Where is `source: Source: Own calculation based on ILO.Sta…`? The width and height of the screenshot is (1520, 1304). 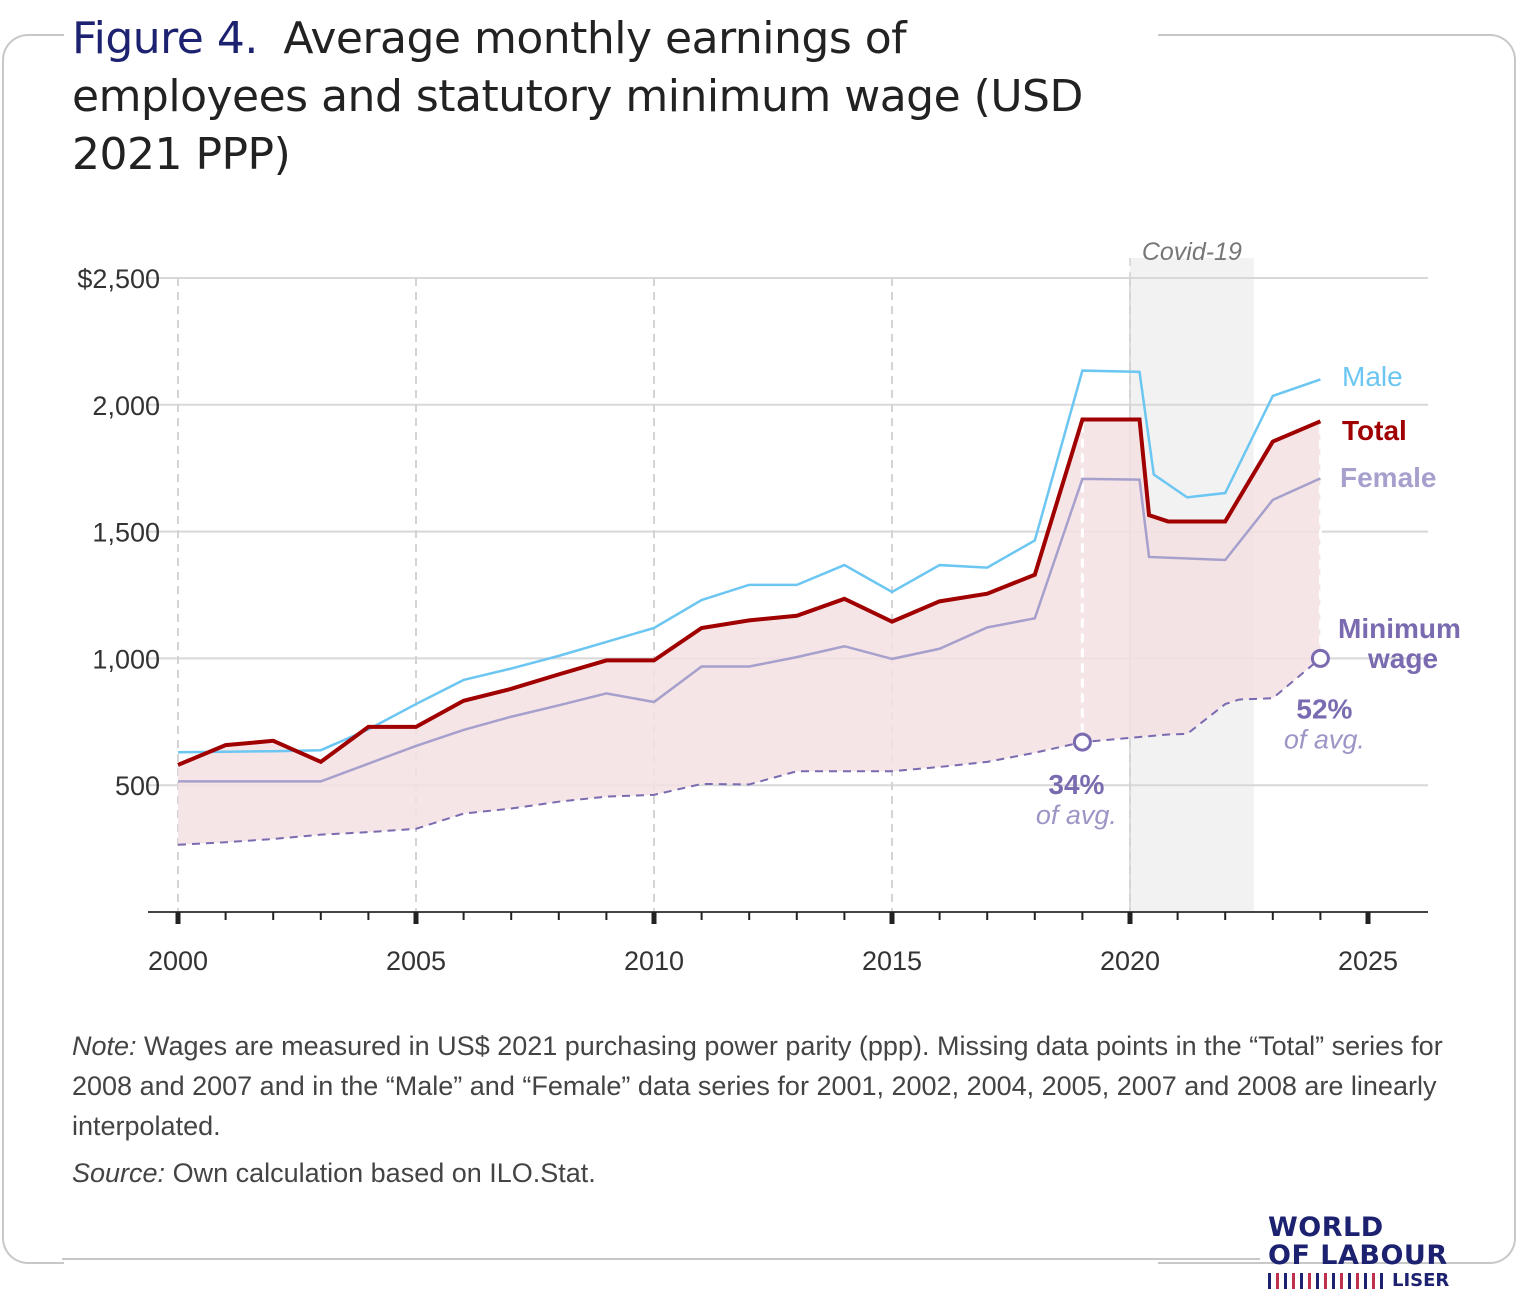 source: Source: Own calculation based on ILO.Sta… is located at coordinates (334, 1173).